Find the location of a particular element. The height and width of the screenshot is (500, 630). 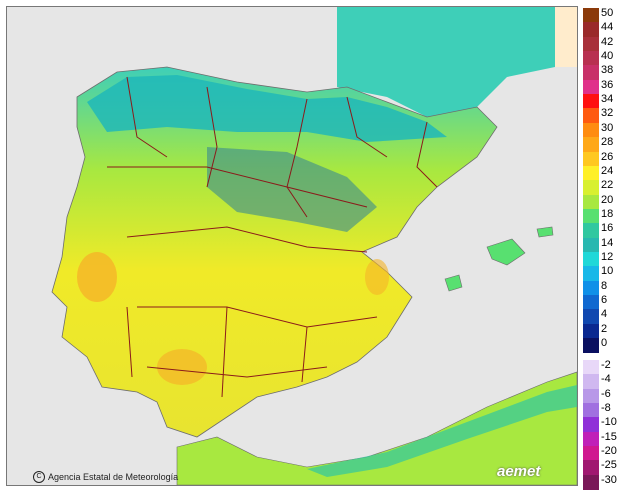

legend-label: 28 is located at coordinates (607, 142).